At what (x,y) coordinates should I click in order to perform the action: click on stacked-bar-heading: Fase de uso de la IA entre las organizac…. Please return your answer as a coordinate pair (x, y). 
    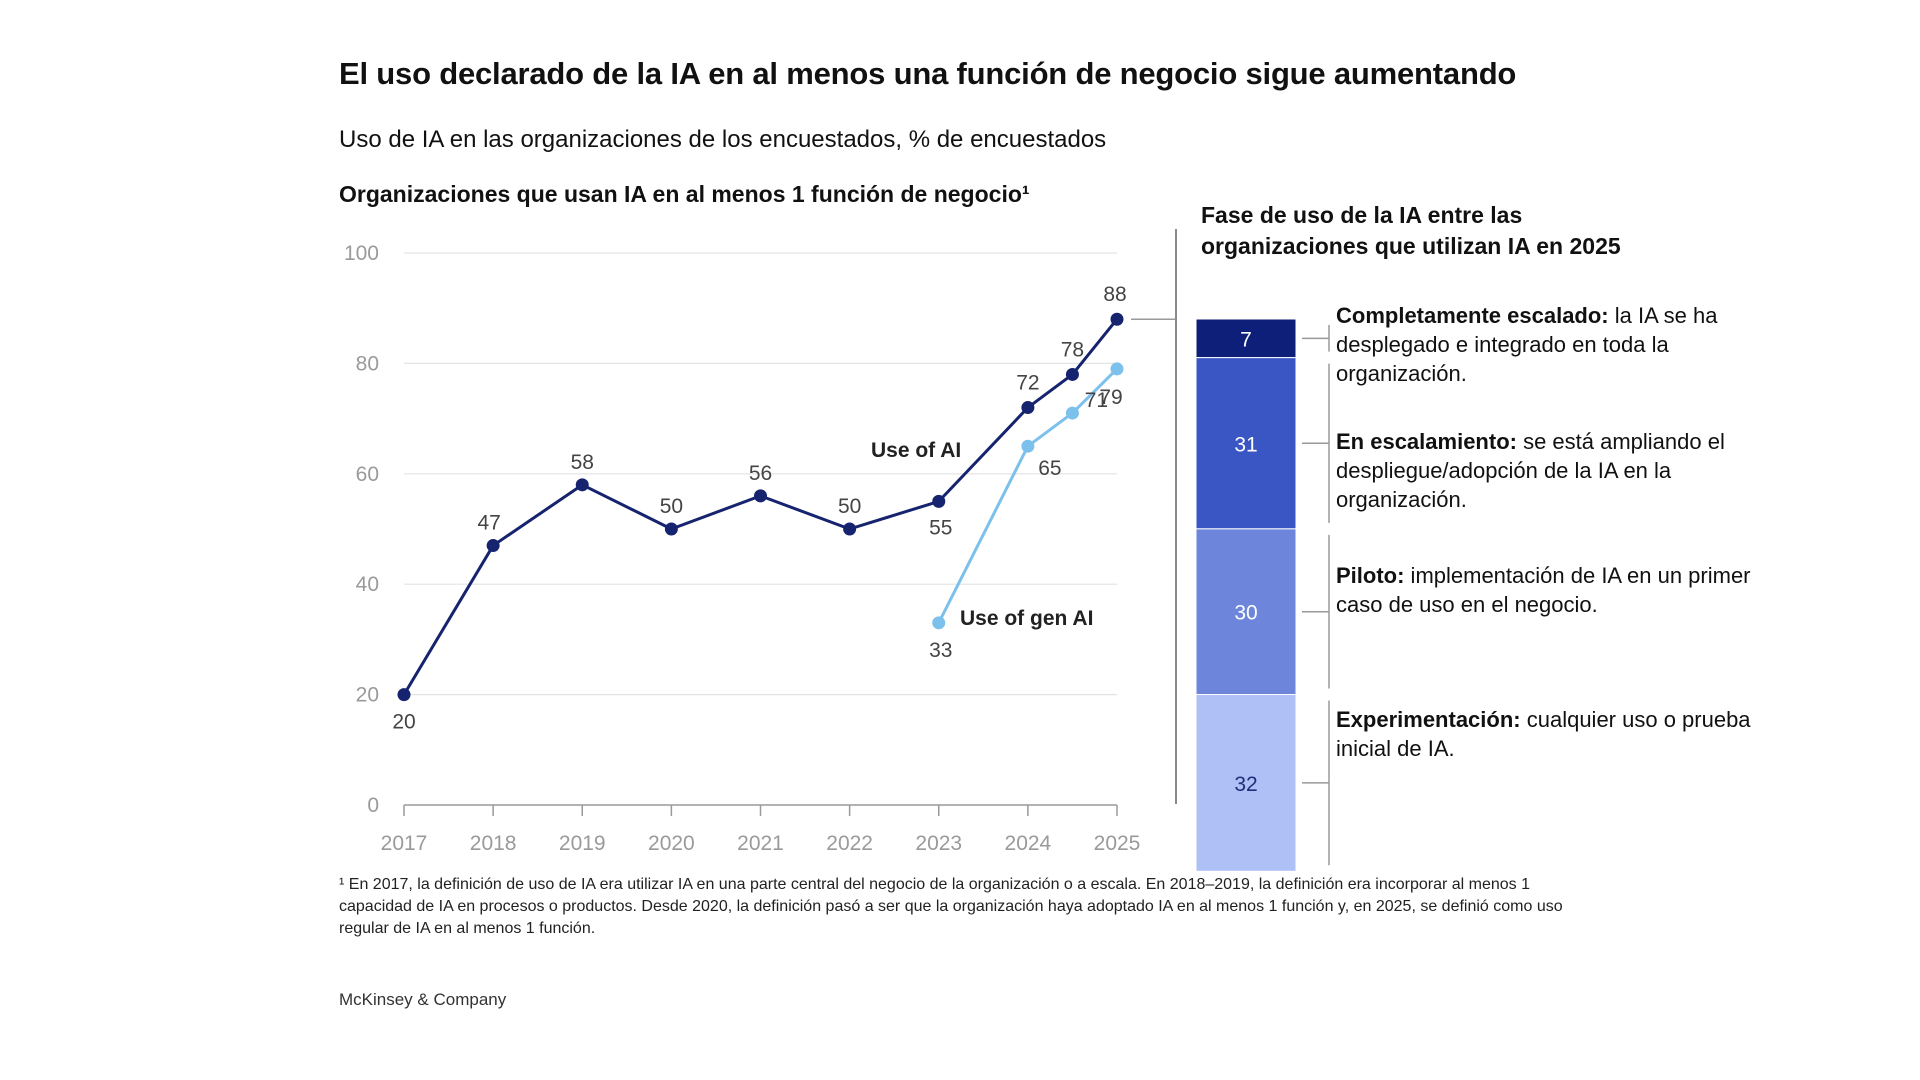
    Looking at the image, I should click on (1411, 230).